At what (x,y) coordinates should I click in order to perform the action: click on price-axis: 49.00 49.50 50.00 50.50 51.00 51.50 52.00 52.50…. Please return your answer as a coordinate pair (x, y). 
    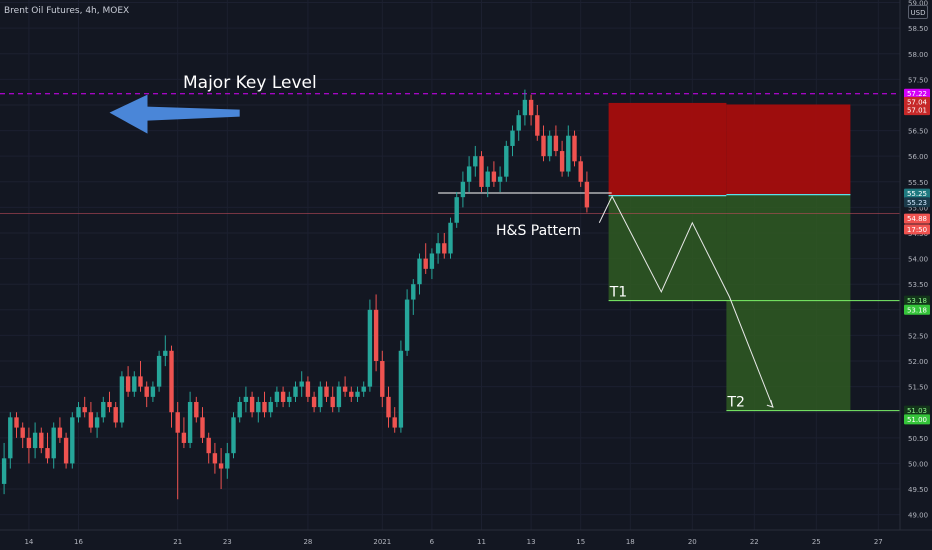
    Looking at the image, I should click on (918, 260).